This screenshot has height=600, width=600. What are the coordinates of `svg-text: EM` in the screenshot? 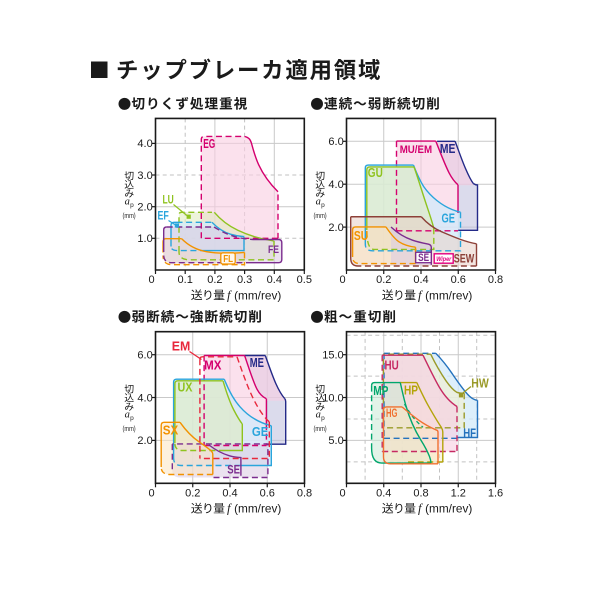 It's located at (181, 346).